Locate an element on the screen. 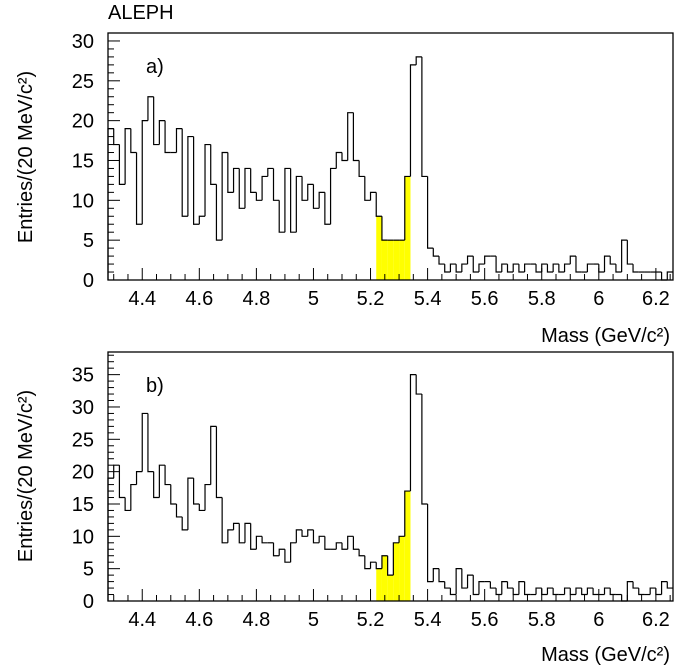 The height and width of the screenshot is (670, 676). x-tick-label: 5 is located at coordinates (313, 620).